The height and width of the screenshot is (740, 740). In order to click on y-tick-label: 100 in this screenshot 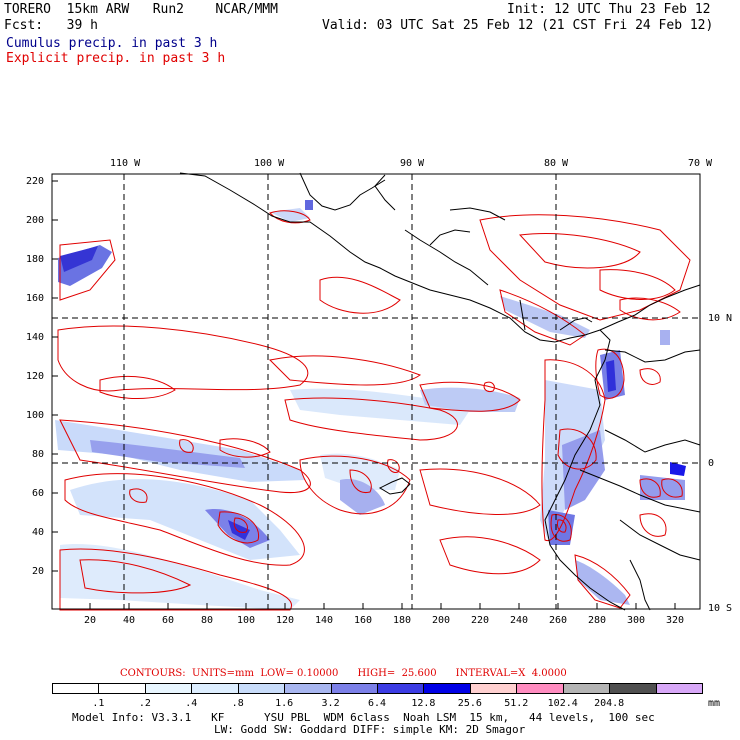, I will do `click(35, 415)`.